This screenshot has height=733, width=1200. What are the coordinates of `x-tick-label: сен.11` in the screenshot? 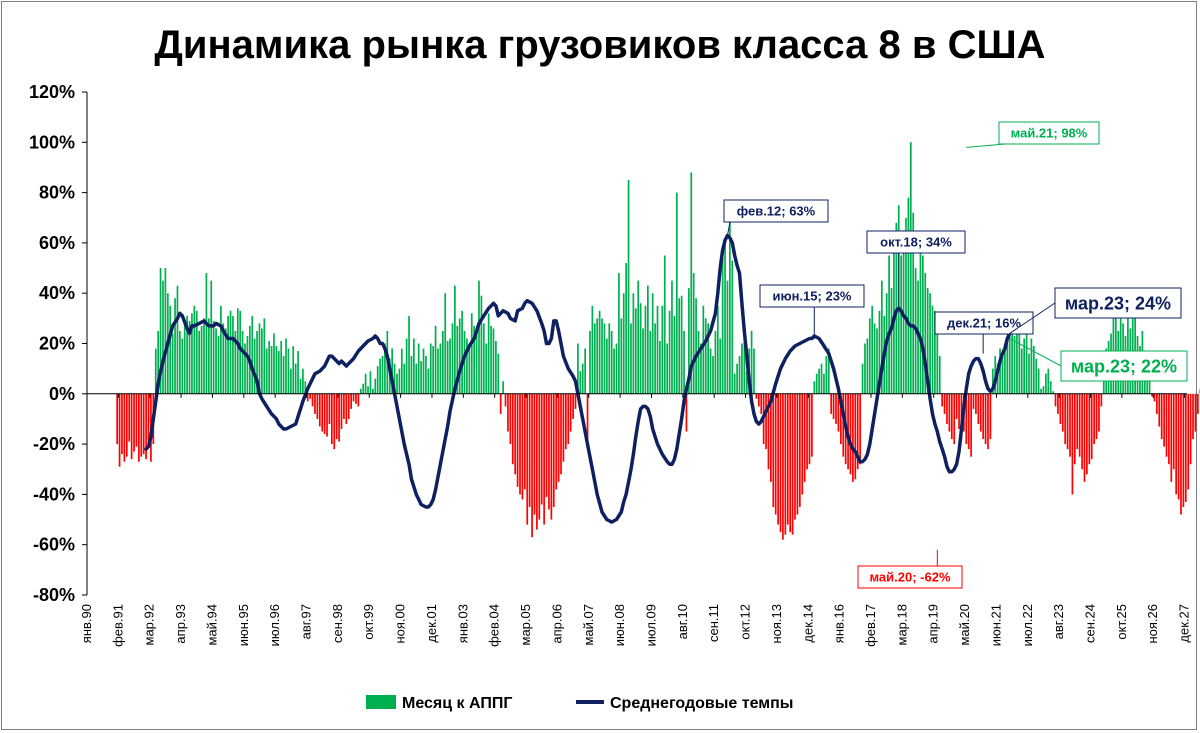 It's located at (713, 623).